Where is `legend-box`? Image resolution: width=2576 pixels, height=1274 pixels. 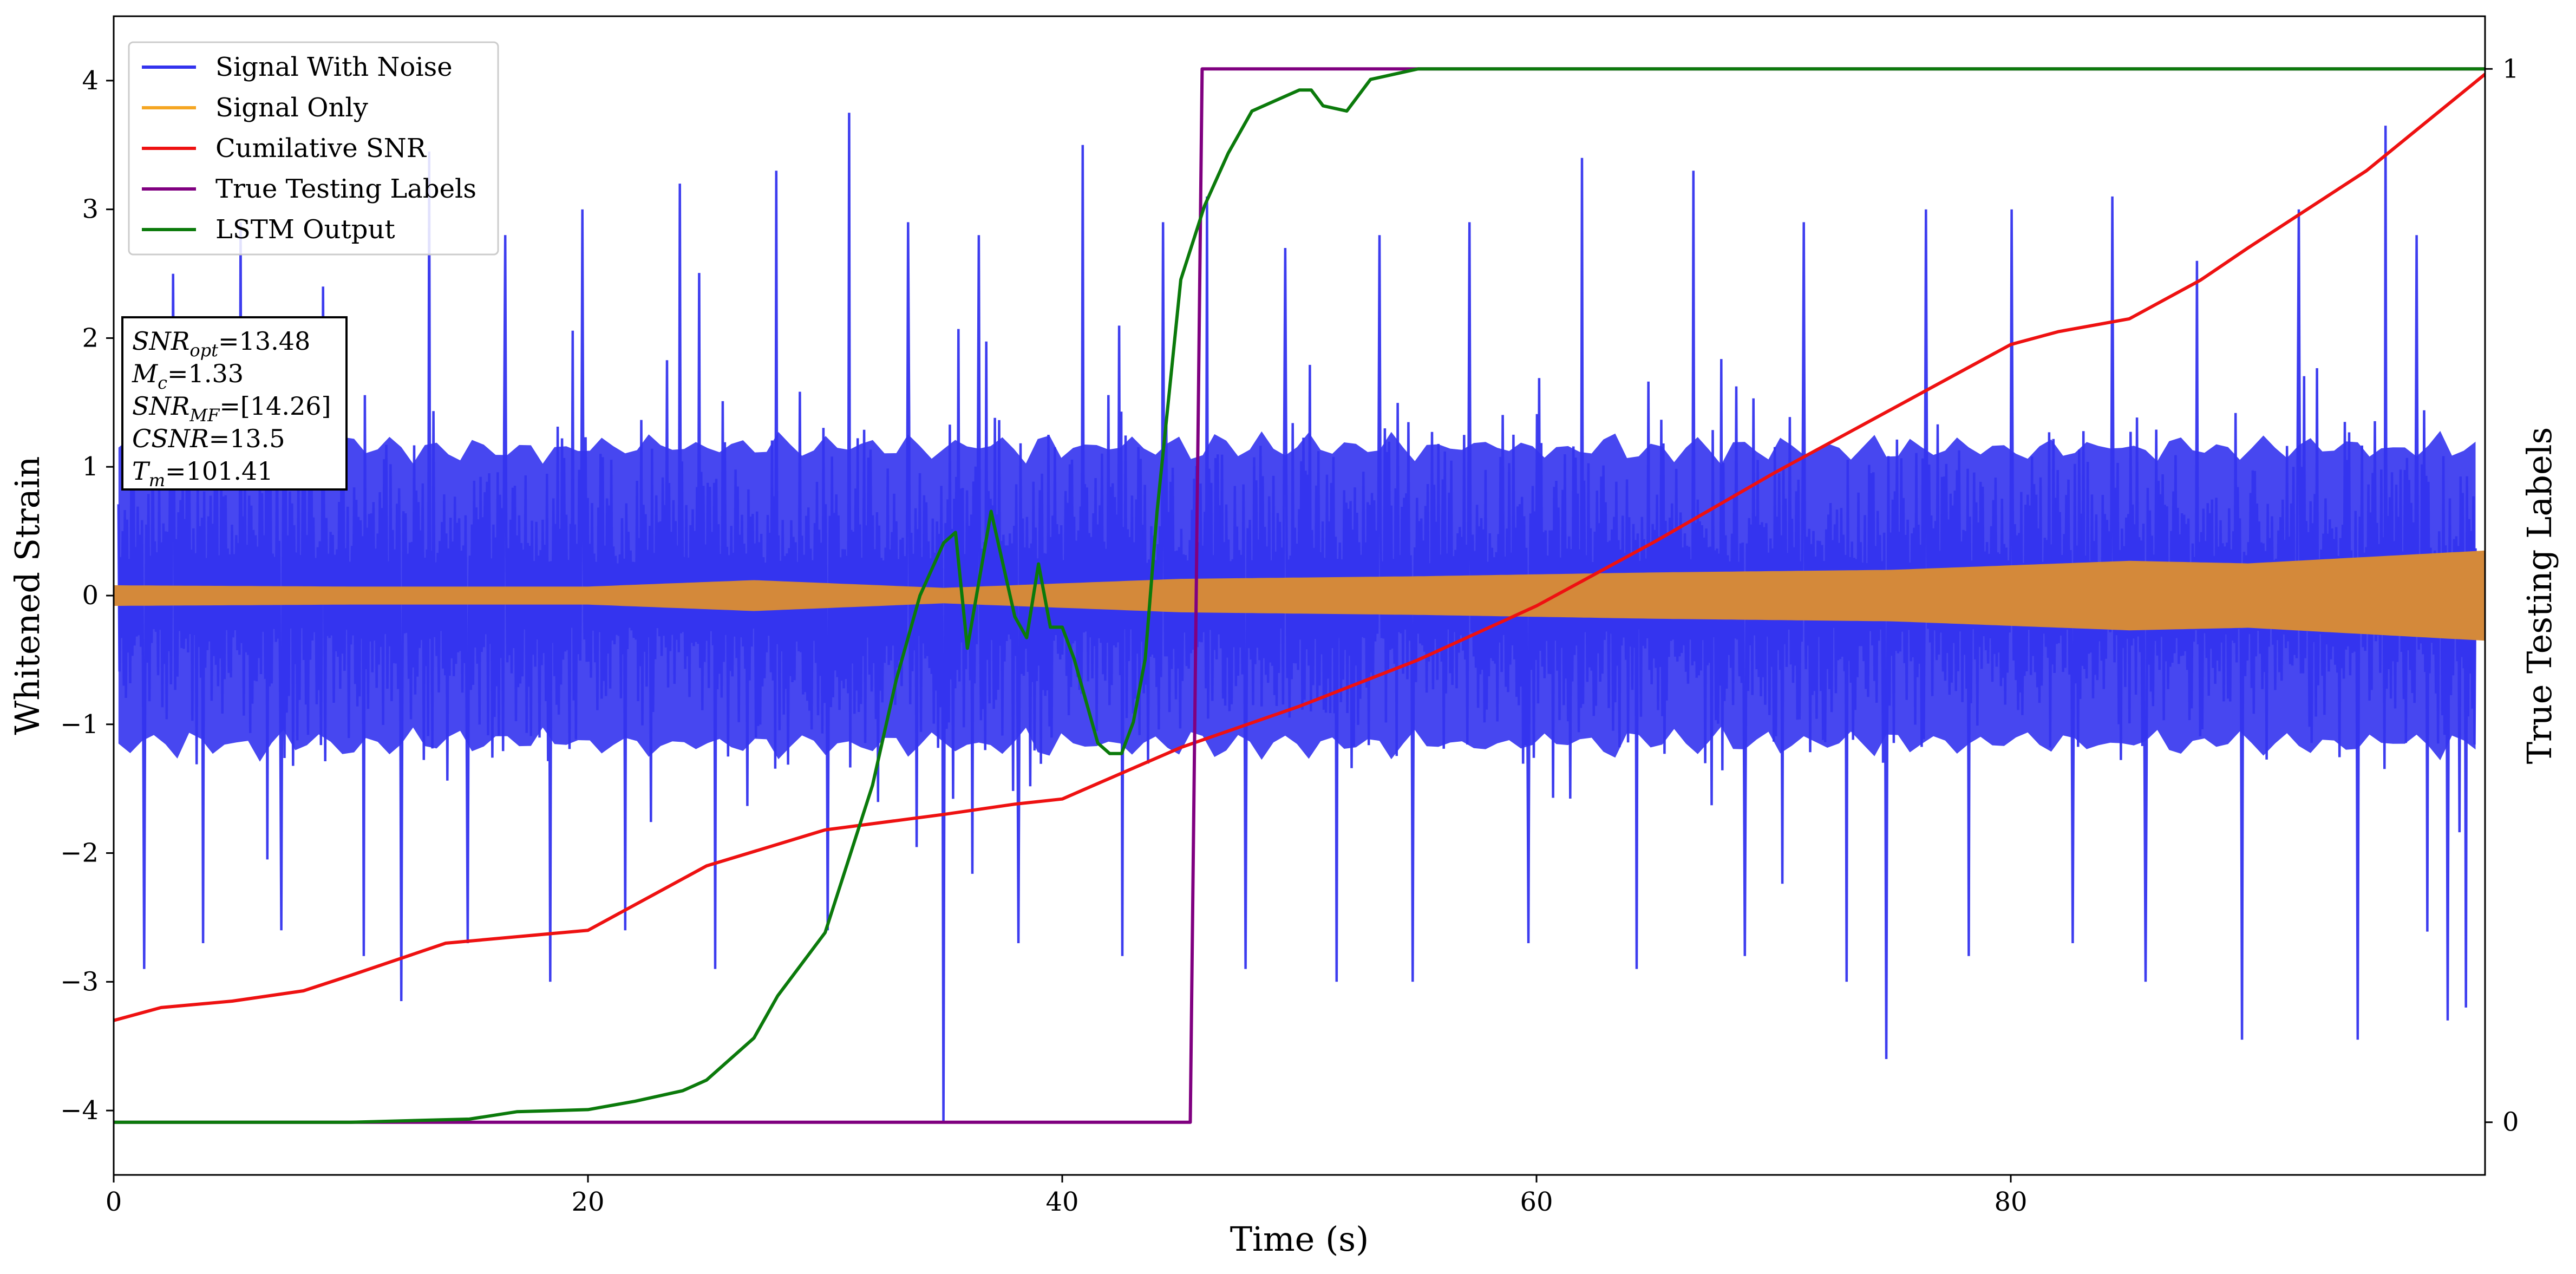 legend-box is located at coordinates (313, 148).